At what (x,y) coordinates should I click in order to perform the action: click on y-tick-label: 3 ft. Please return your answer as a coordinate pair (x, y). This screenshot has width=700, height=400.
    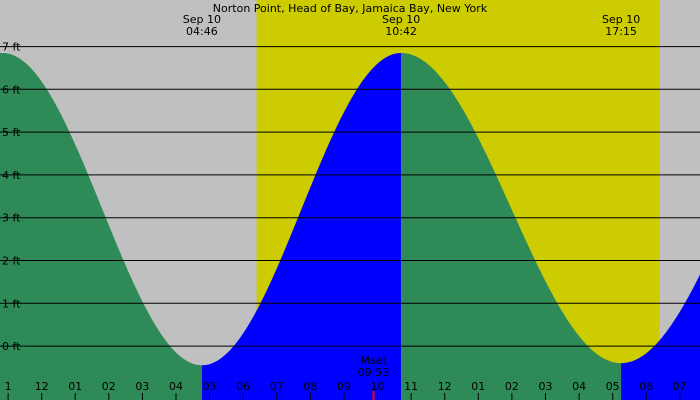
    Looking at the image, I should click on (11, 218).